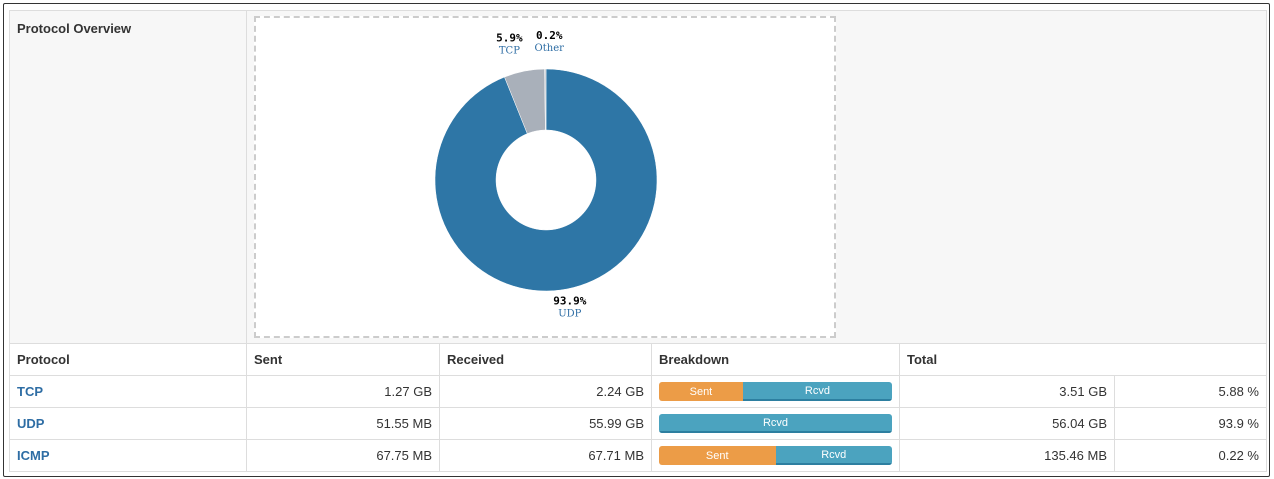 This screenshot has width=1274, height=479. I want to click on breakdown-bar: Rcvd, so click(775, 423).